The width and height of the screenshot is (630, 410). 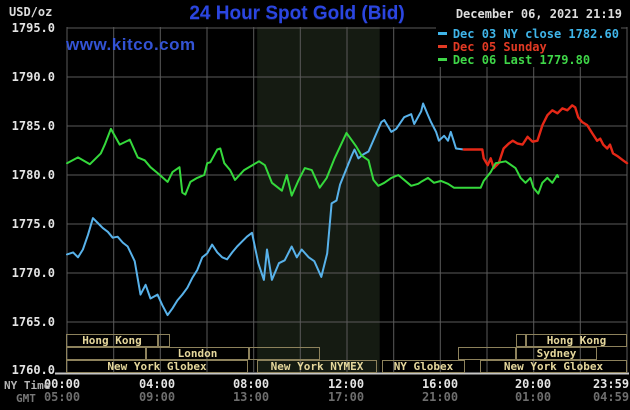 What do you see at coordinates (533, 384) in the screenshot?
I see `x-tick-ny-label: 20:00` at bounding box center [533, 384].